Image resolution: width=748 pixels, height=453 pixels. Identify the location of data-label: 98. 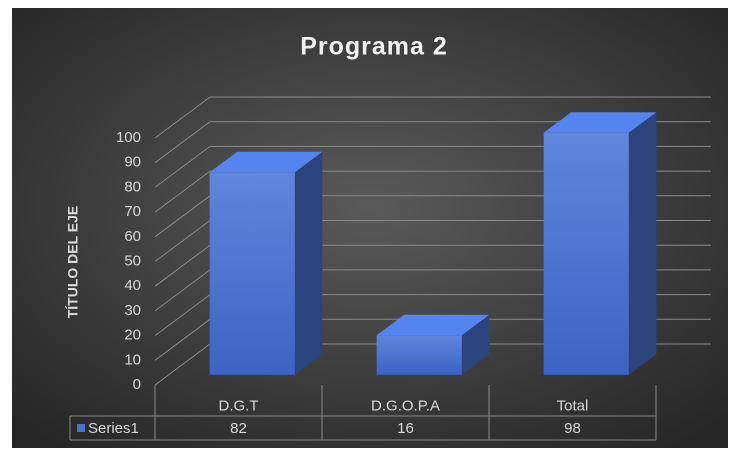
(572, 428).